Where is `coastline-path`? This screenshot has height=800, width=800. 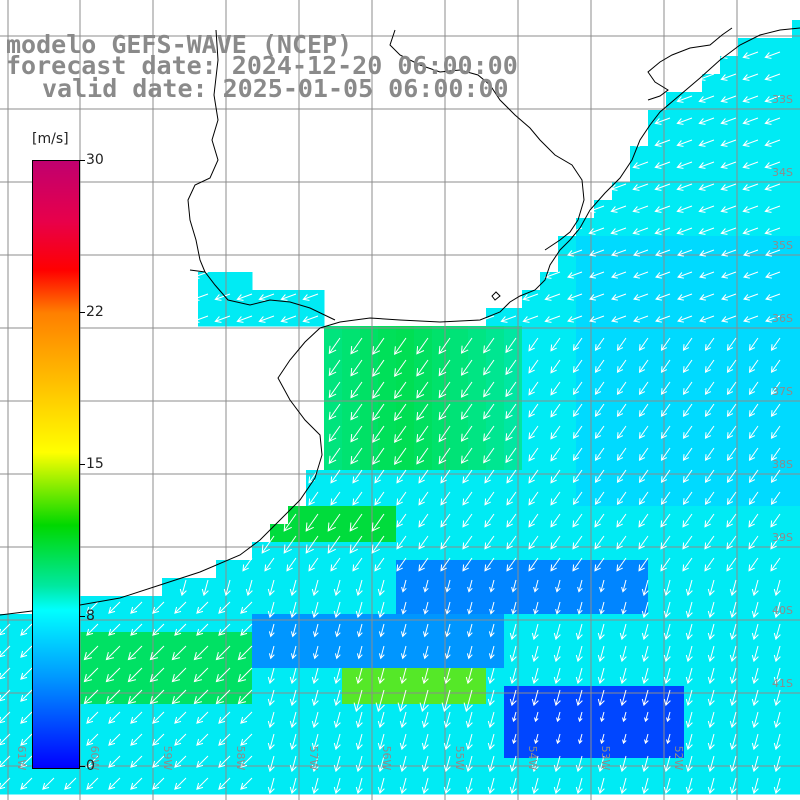 coastline-path is located at coordinates (203, 151).